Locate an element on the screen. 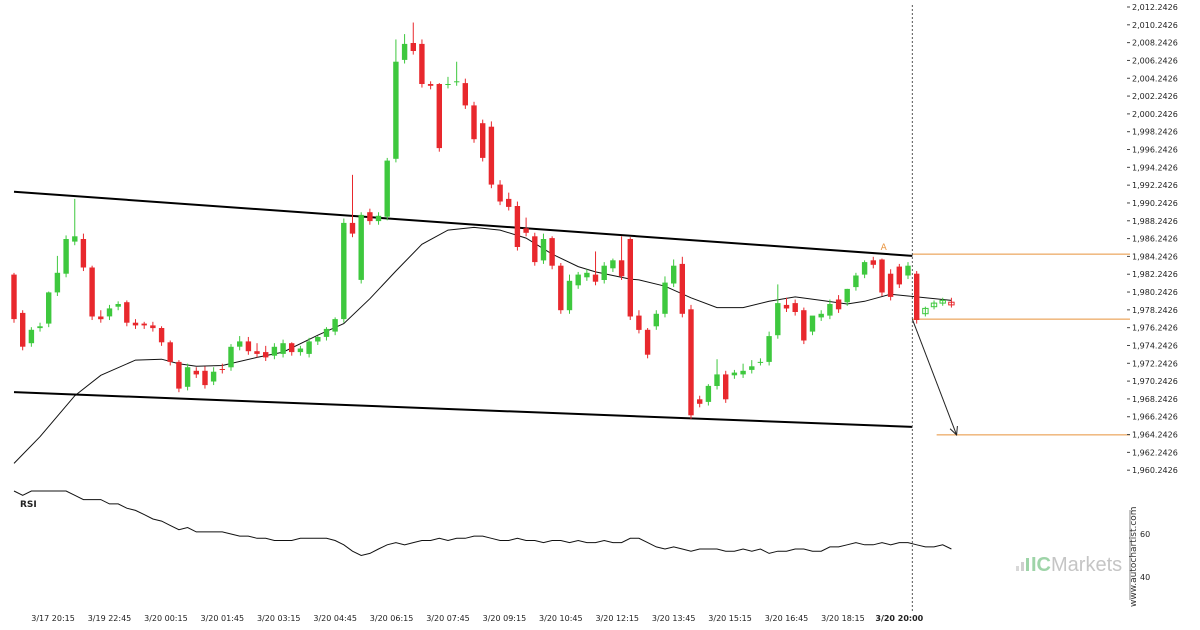  price-tick-label: 1,976.2426 is located at coordinates (1155, 328).